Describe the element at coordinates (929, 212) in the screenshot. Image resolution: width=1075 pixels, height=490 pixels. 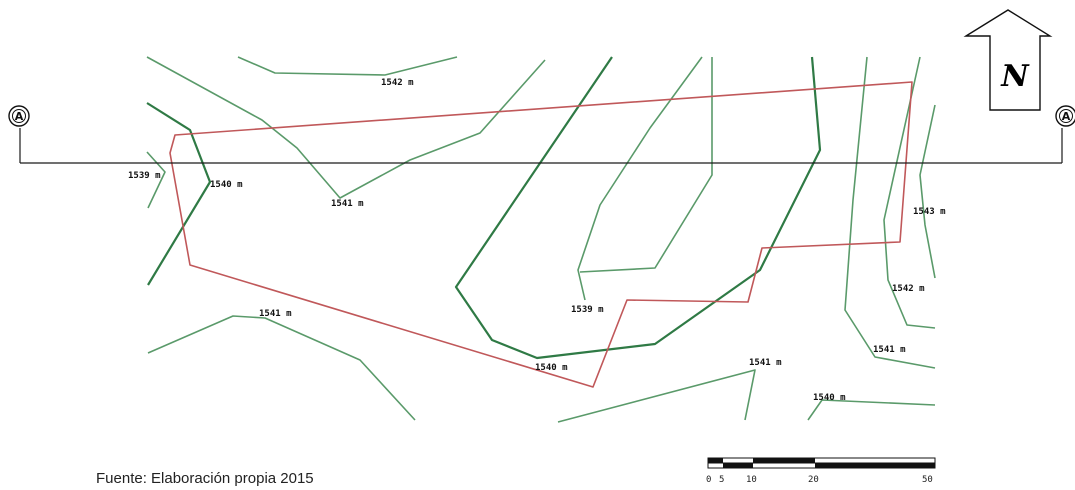
I see `elevation-label: 1543 m` at that location.